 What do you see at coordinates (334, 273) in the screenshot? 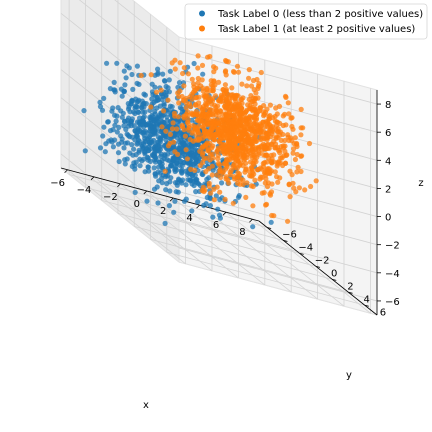
I see `y-tick-label: 0` at bounding box center [334, 273].